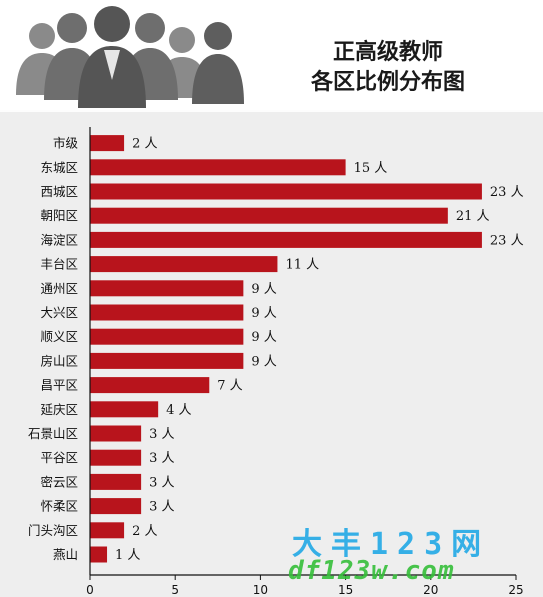 The height and width of the screenshot is (597, 543). I want to click on category-label: 东城区, so click(59, 167).